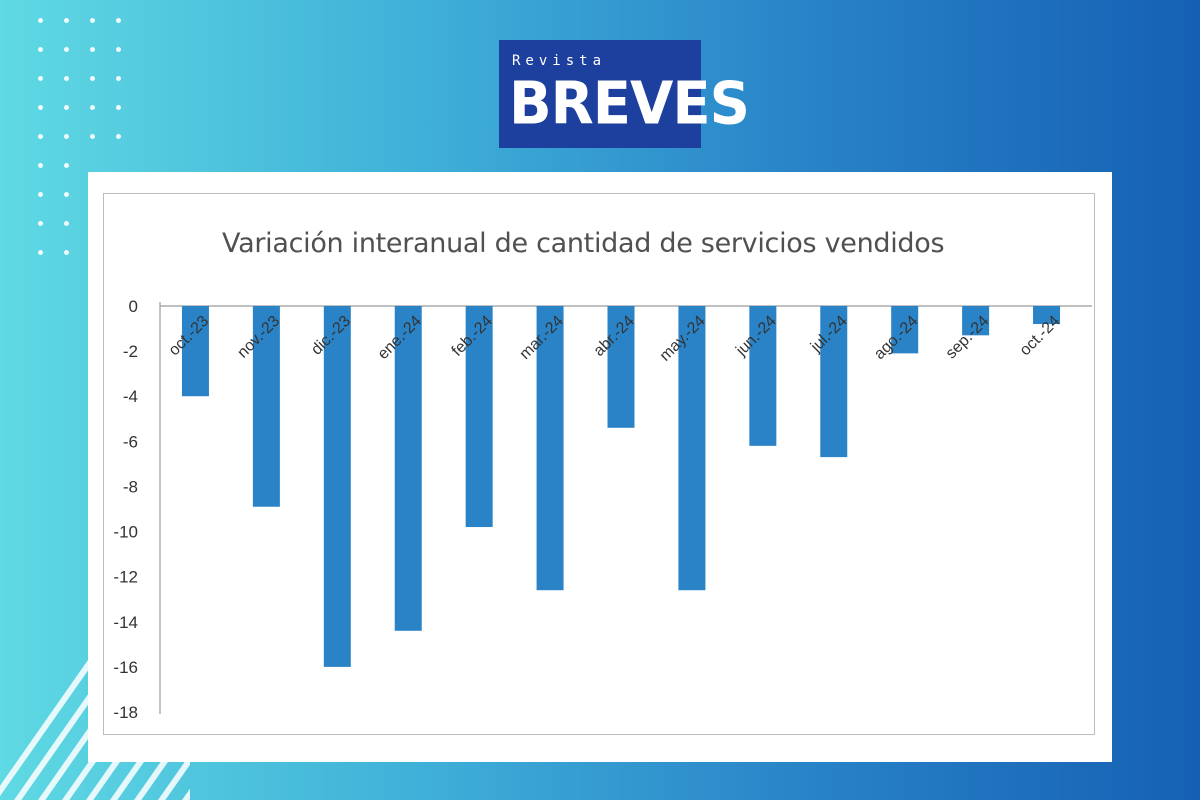  What do you see at coordinates (133, 306) in the screenshot?
I see `y-tick-label: 0` at bounding box center [133, 306].